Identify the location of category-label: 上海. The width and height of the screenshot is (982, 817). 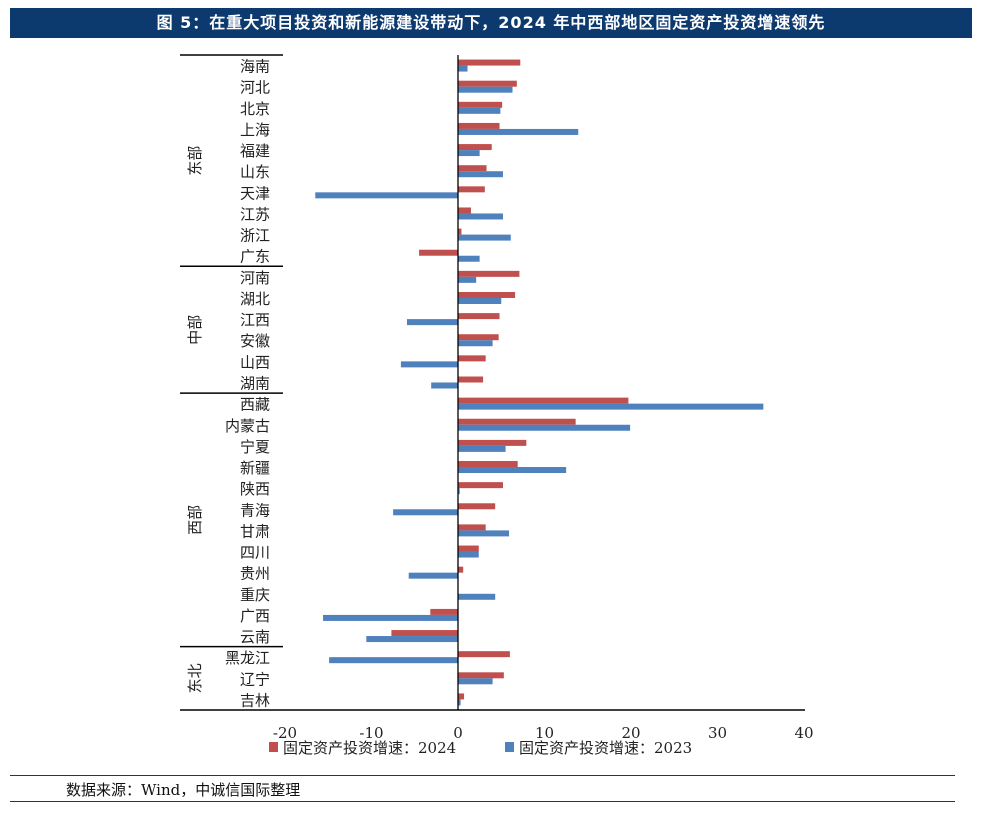
(255, 130).